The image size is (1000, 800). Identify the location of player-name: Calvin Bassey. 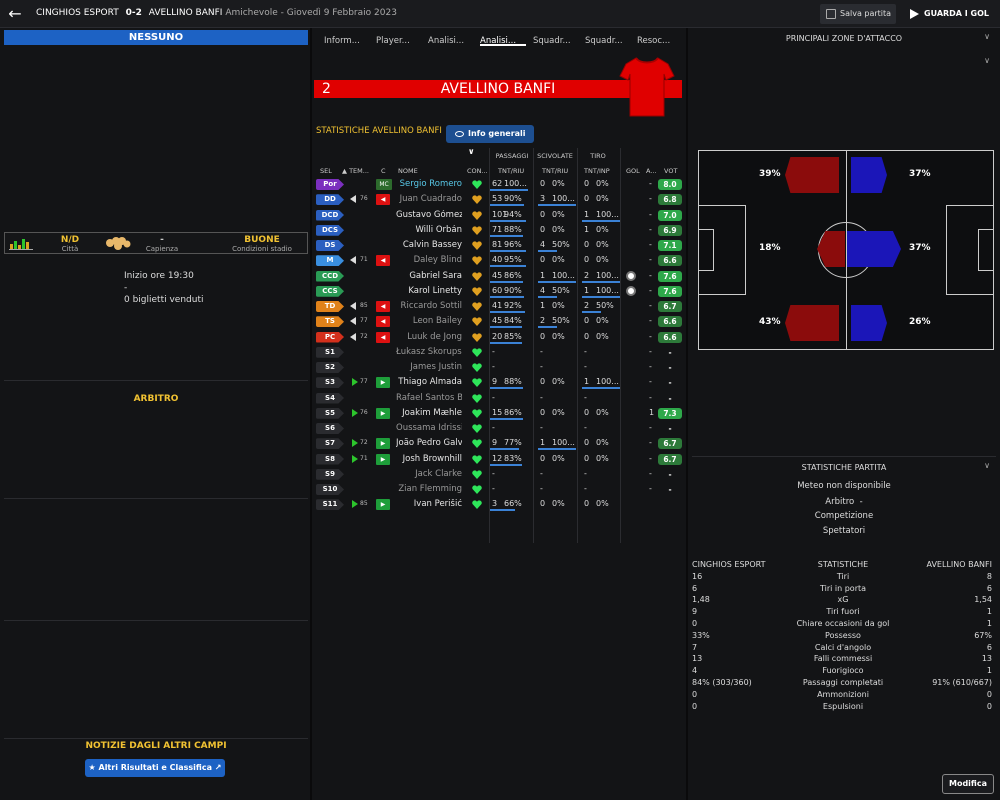
(432, 245).